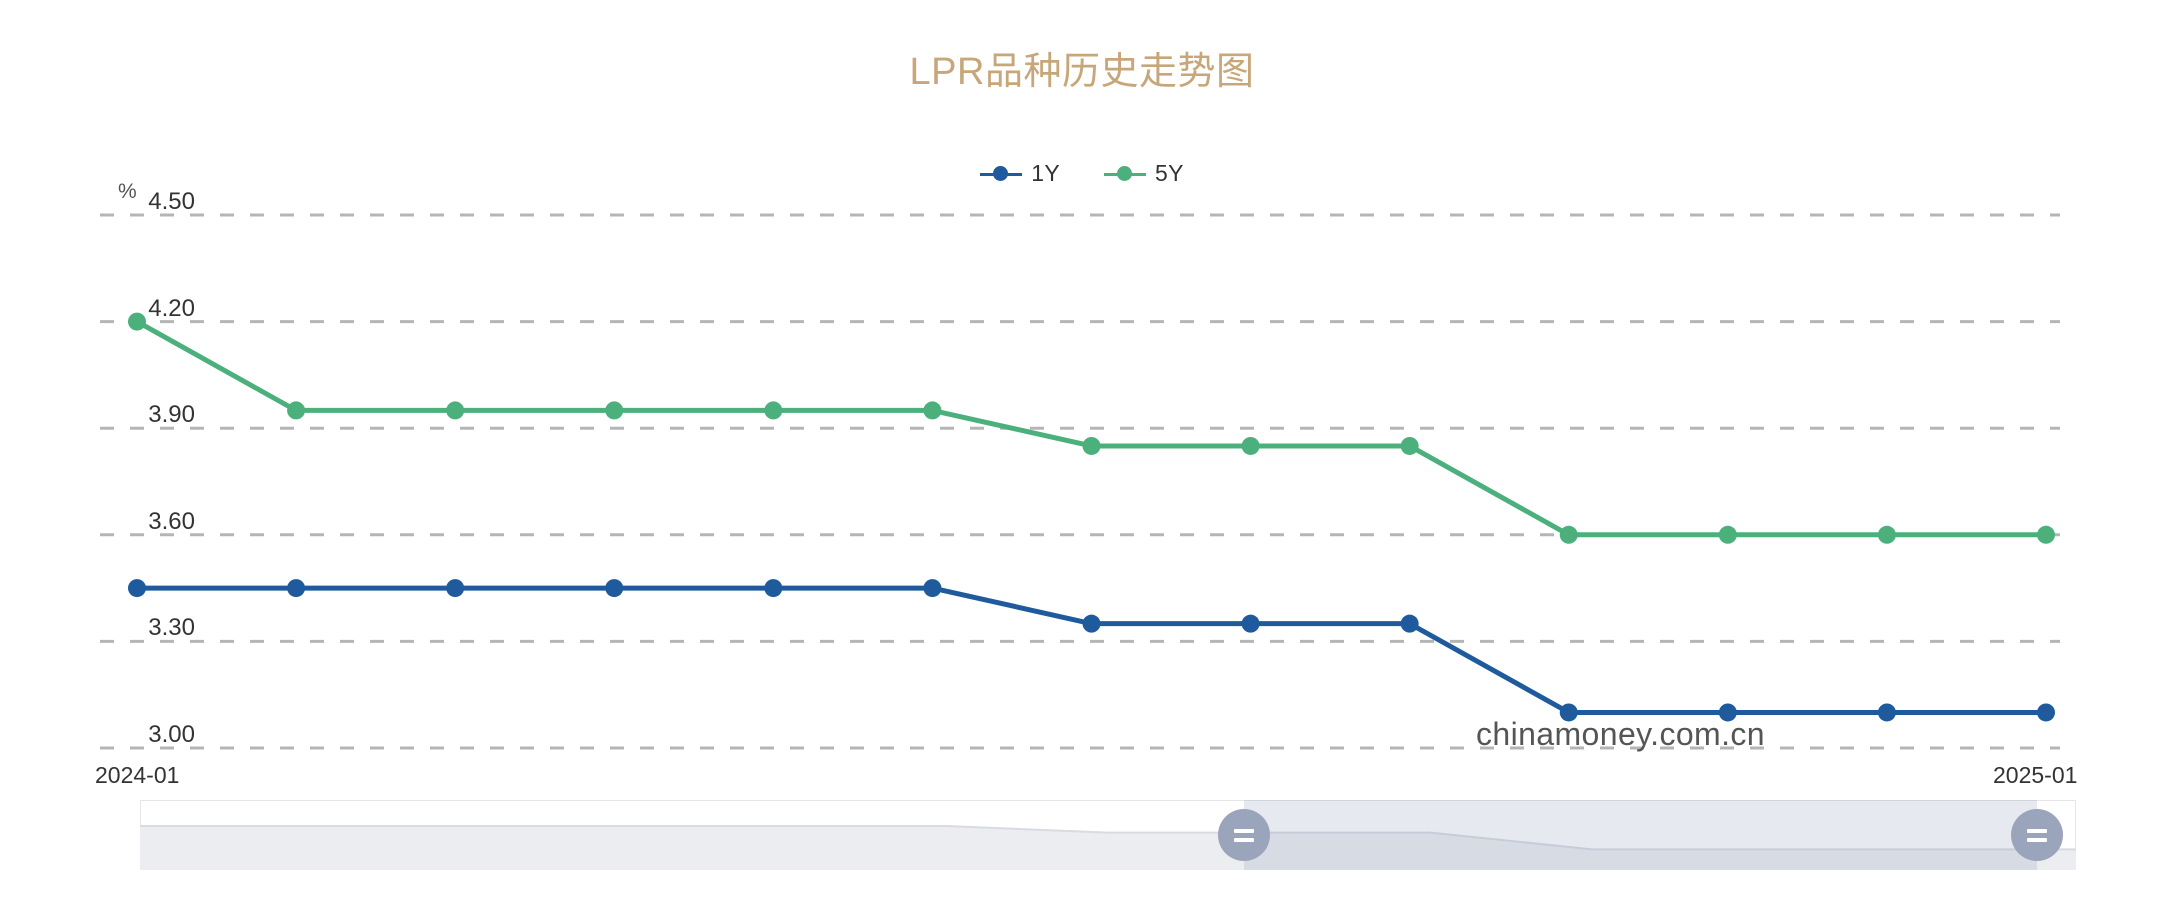  I want to click on x-axis-tick-label: 2025-01, so click(2035, 775).